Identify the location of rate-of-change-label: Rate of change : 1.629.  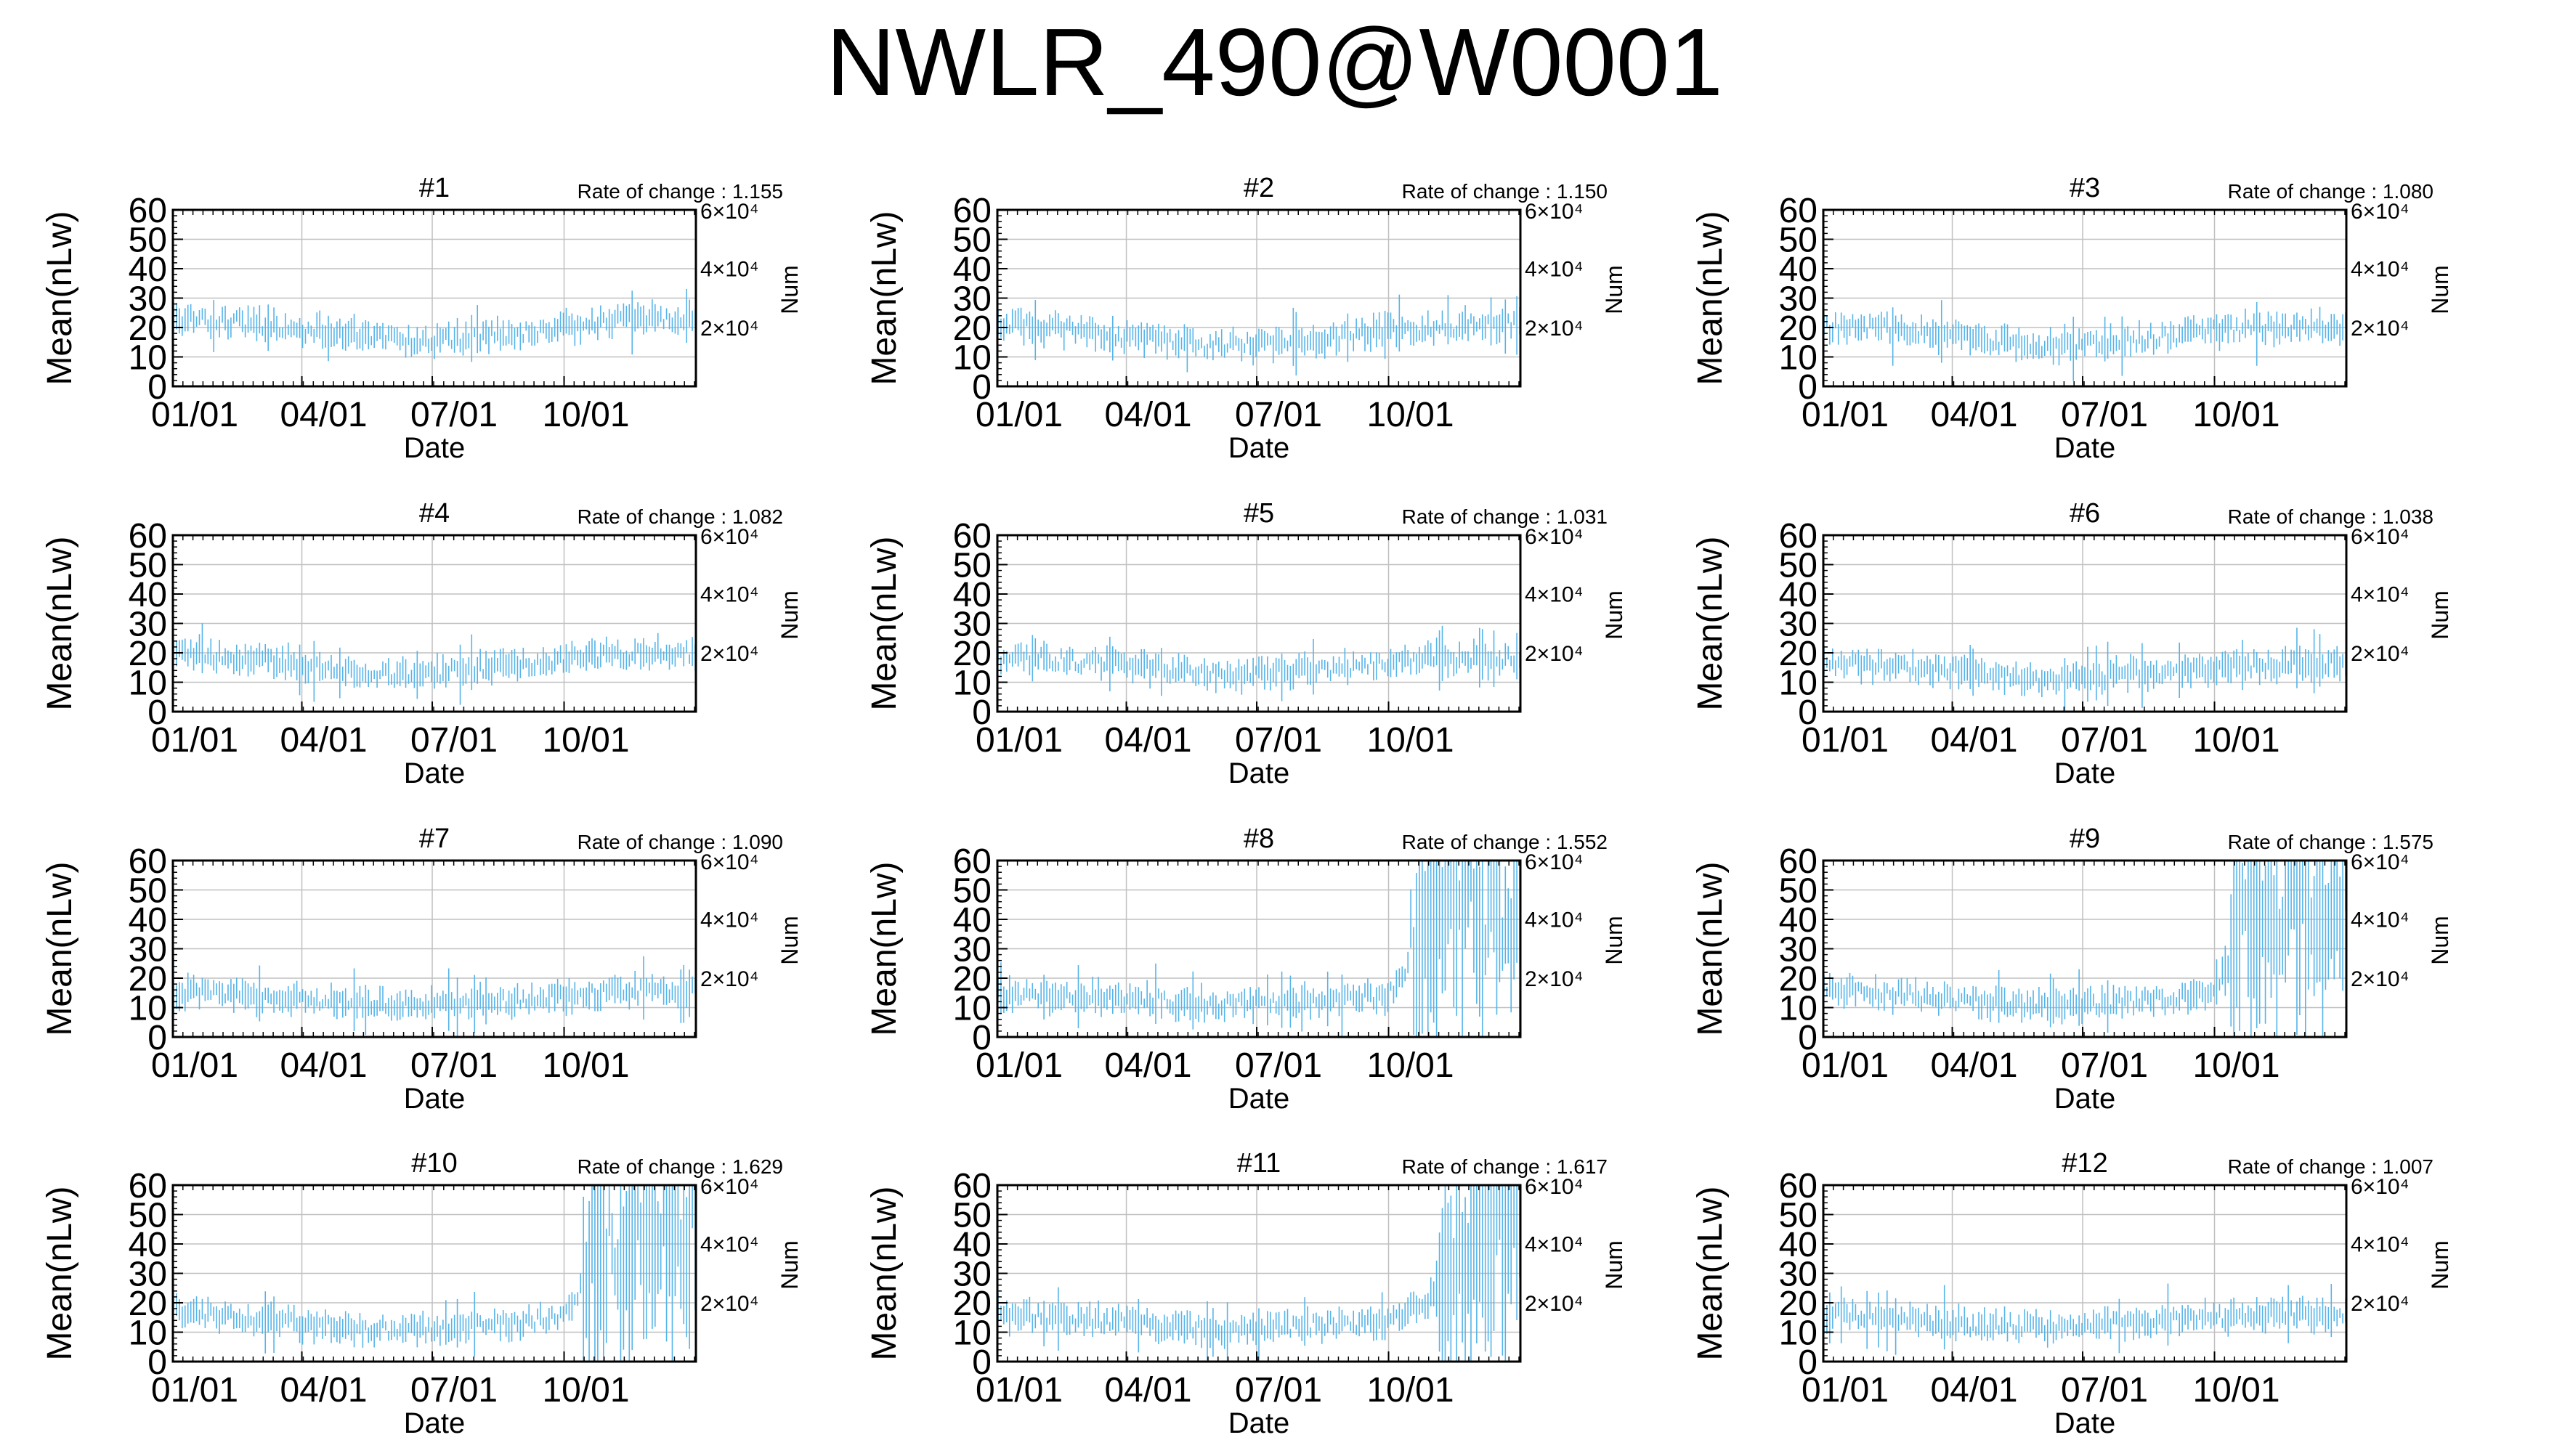
(681, 1166).